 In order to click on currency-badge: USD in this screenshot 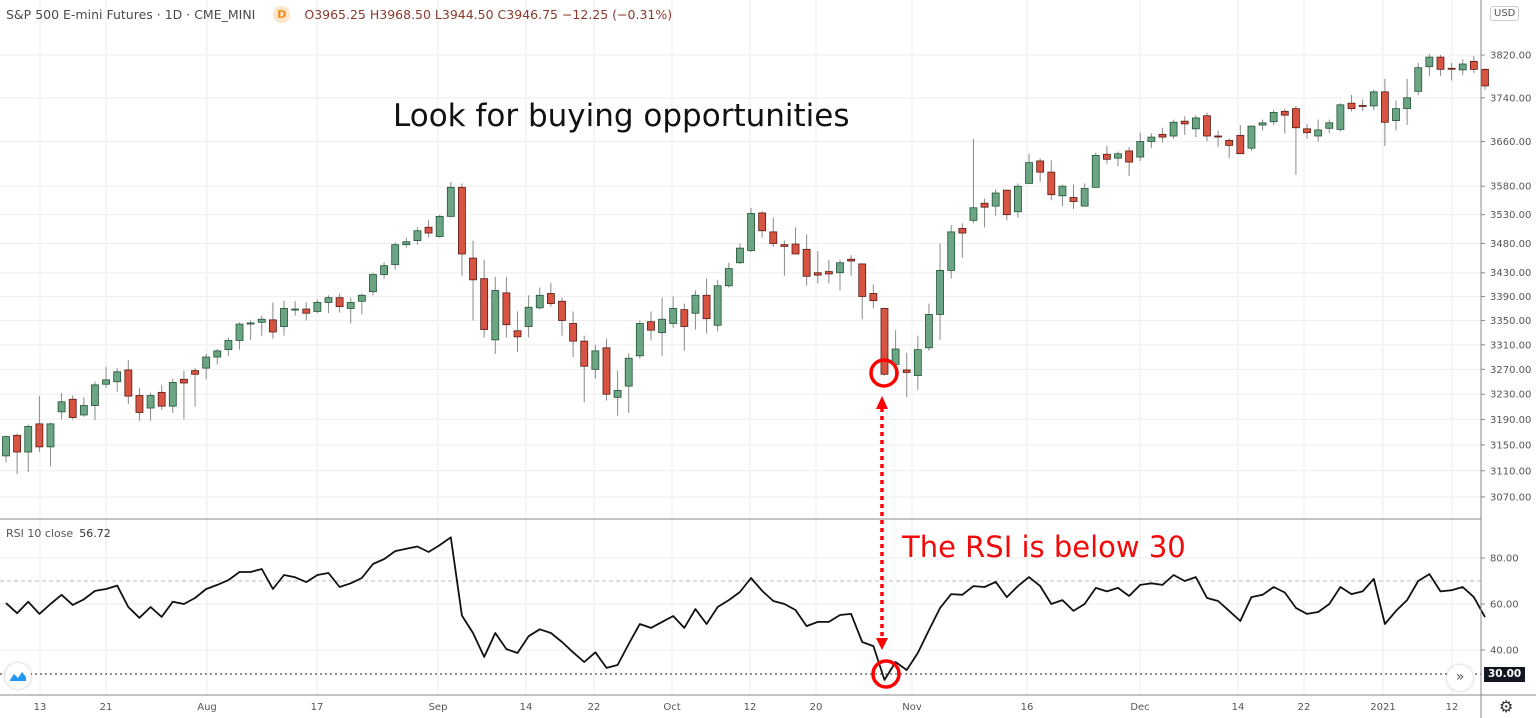, I will do `click(1505, 13)`.